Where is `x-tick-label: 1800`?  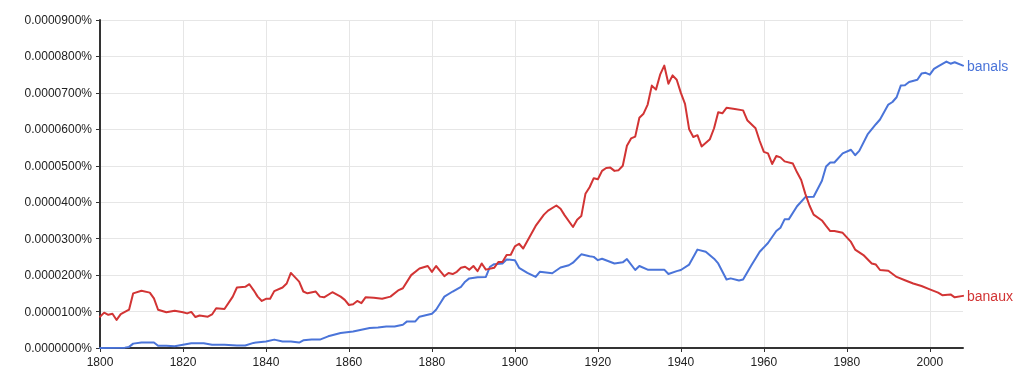
x-tick-label: 1800 is located at coordinates (100, 362).